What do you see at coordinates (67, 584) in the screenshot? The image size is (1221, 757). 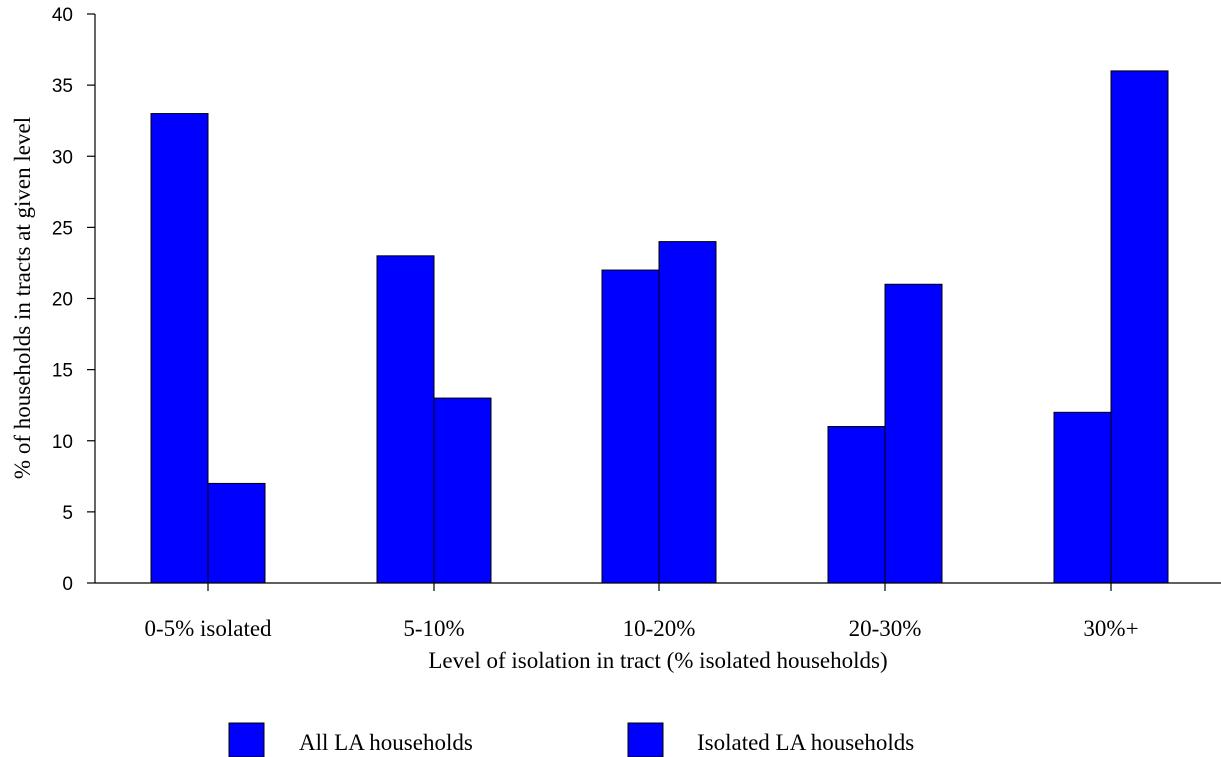 I see `y-tick-label: 0` at bounding box center [67, 584].